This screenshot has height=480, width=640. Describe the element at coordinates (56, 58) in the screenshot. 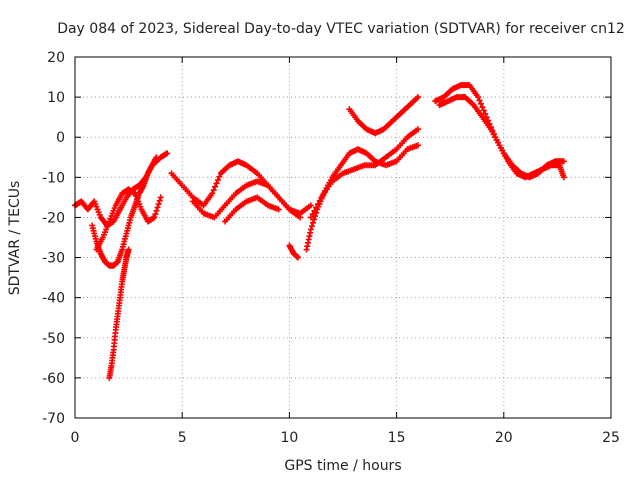

I see `y-tick-label: 20` at that location.